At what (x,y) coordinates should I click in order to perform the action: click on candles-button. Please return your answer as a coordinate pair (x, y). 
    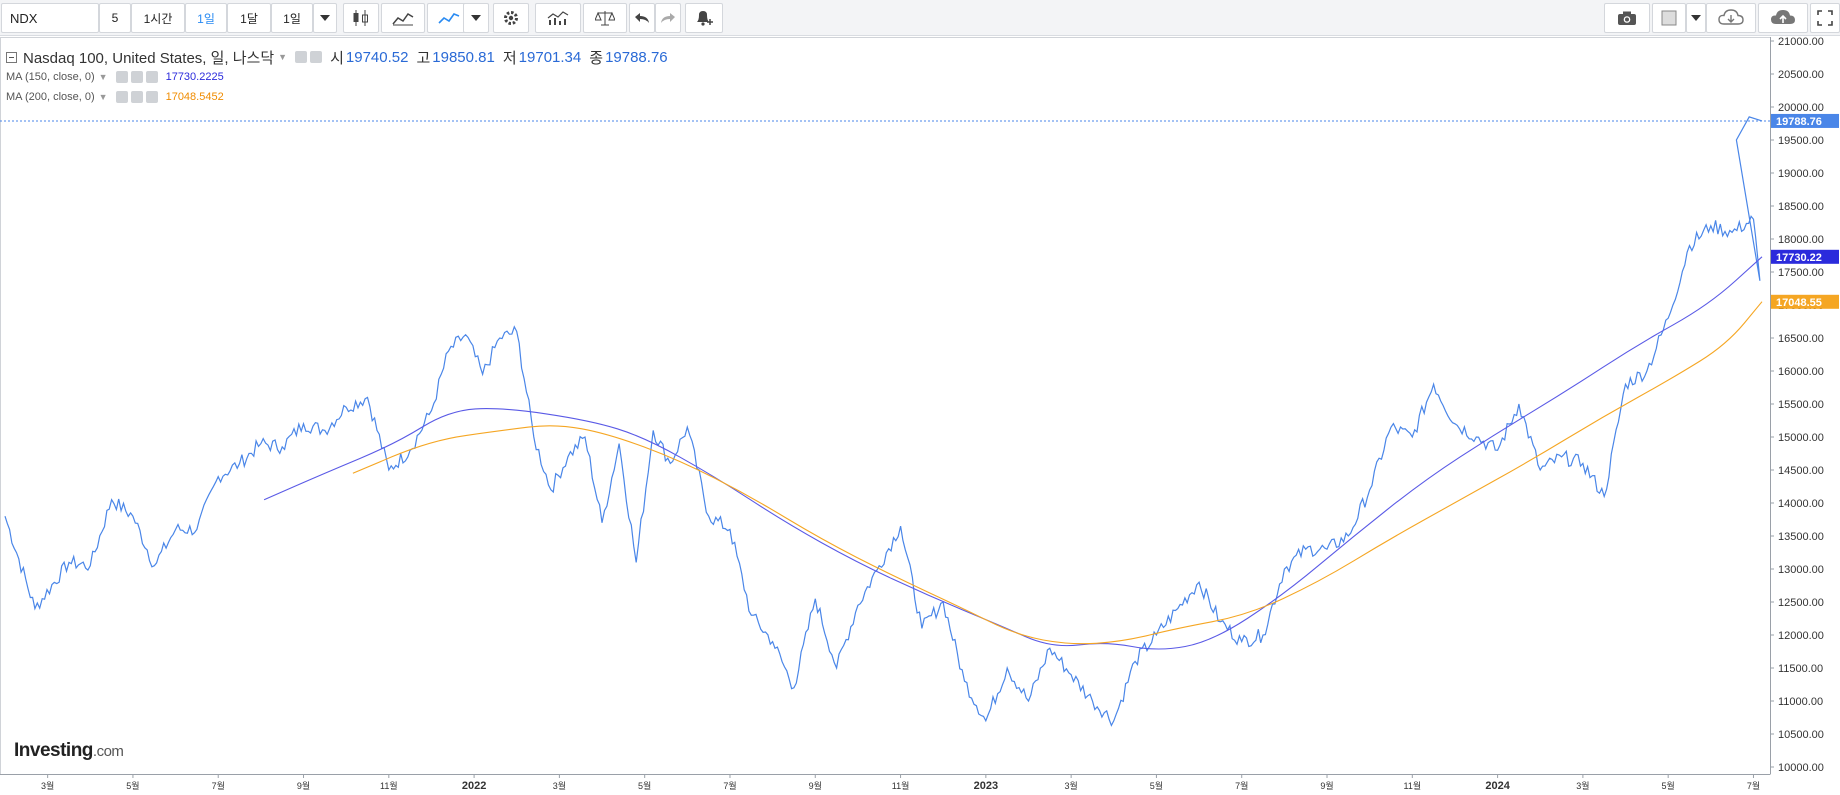
    Looking at the image, I should click on (361, 18).